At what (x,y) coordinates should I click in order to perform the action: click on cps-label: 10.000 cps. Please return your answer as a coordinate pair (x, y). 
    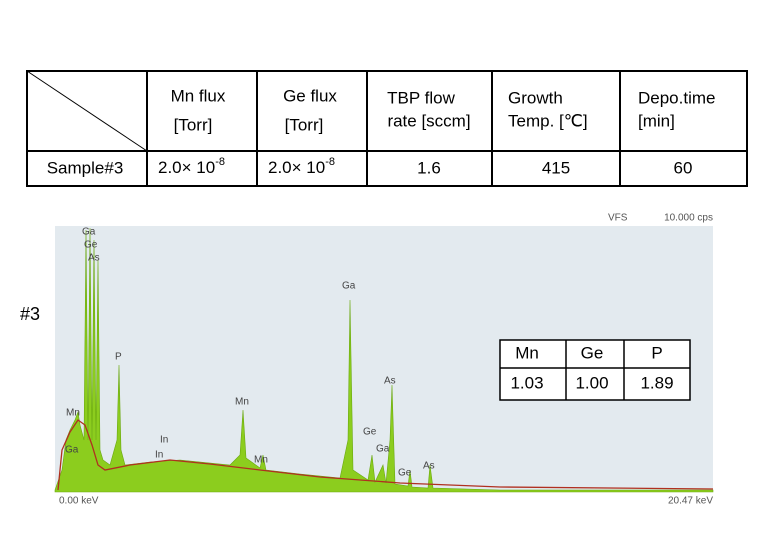
    Looking at the image, I should click on (688, 218).